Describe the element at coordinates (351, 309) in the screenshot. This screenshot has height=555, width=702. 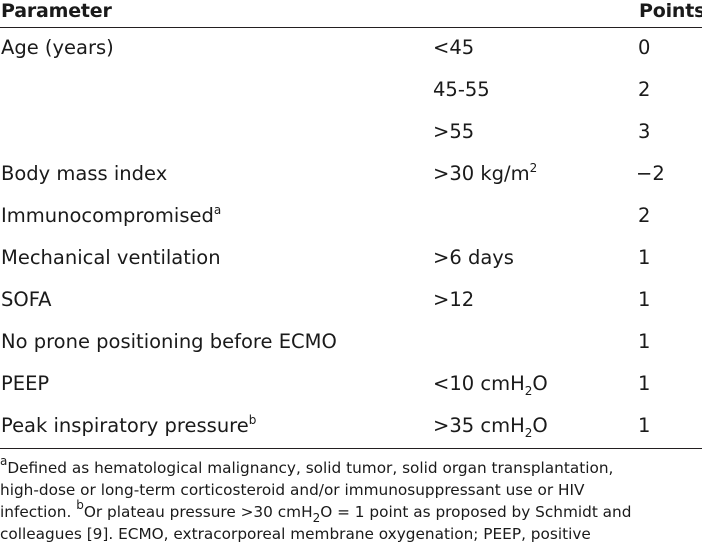
I see `table-row: SOFA >12 1` at that location.